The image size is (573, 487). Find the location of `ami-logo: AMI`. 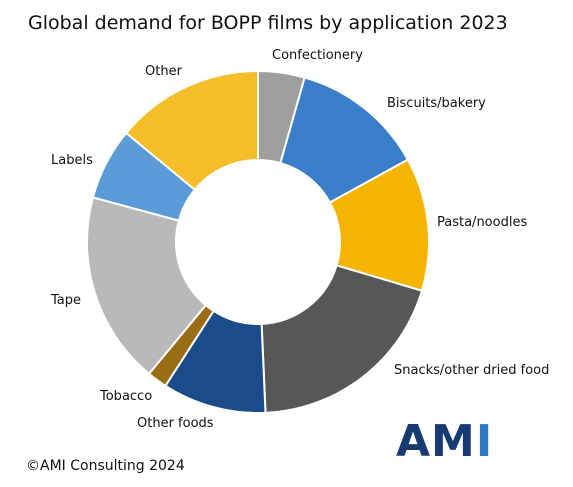

ami-logo: AMI is located at coordinates (445, 441).